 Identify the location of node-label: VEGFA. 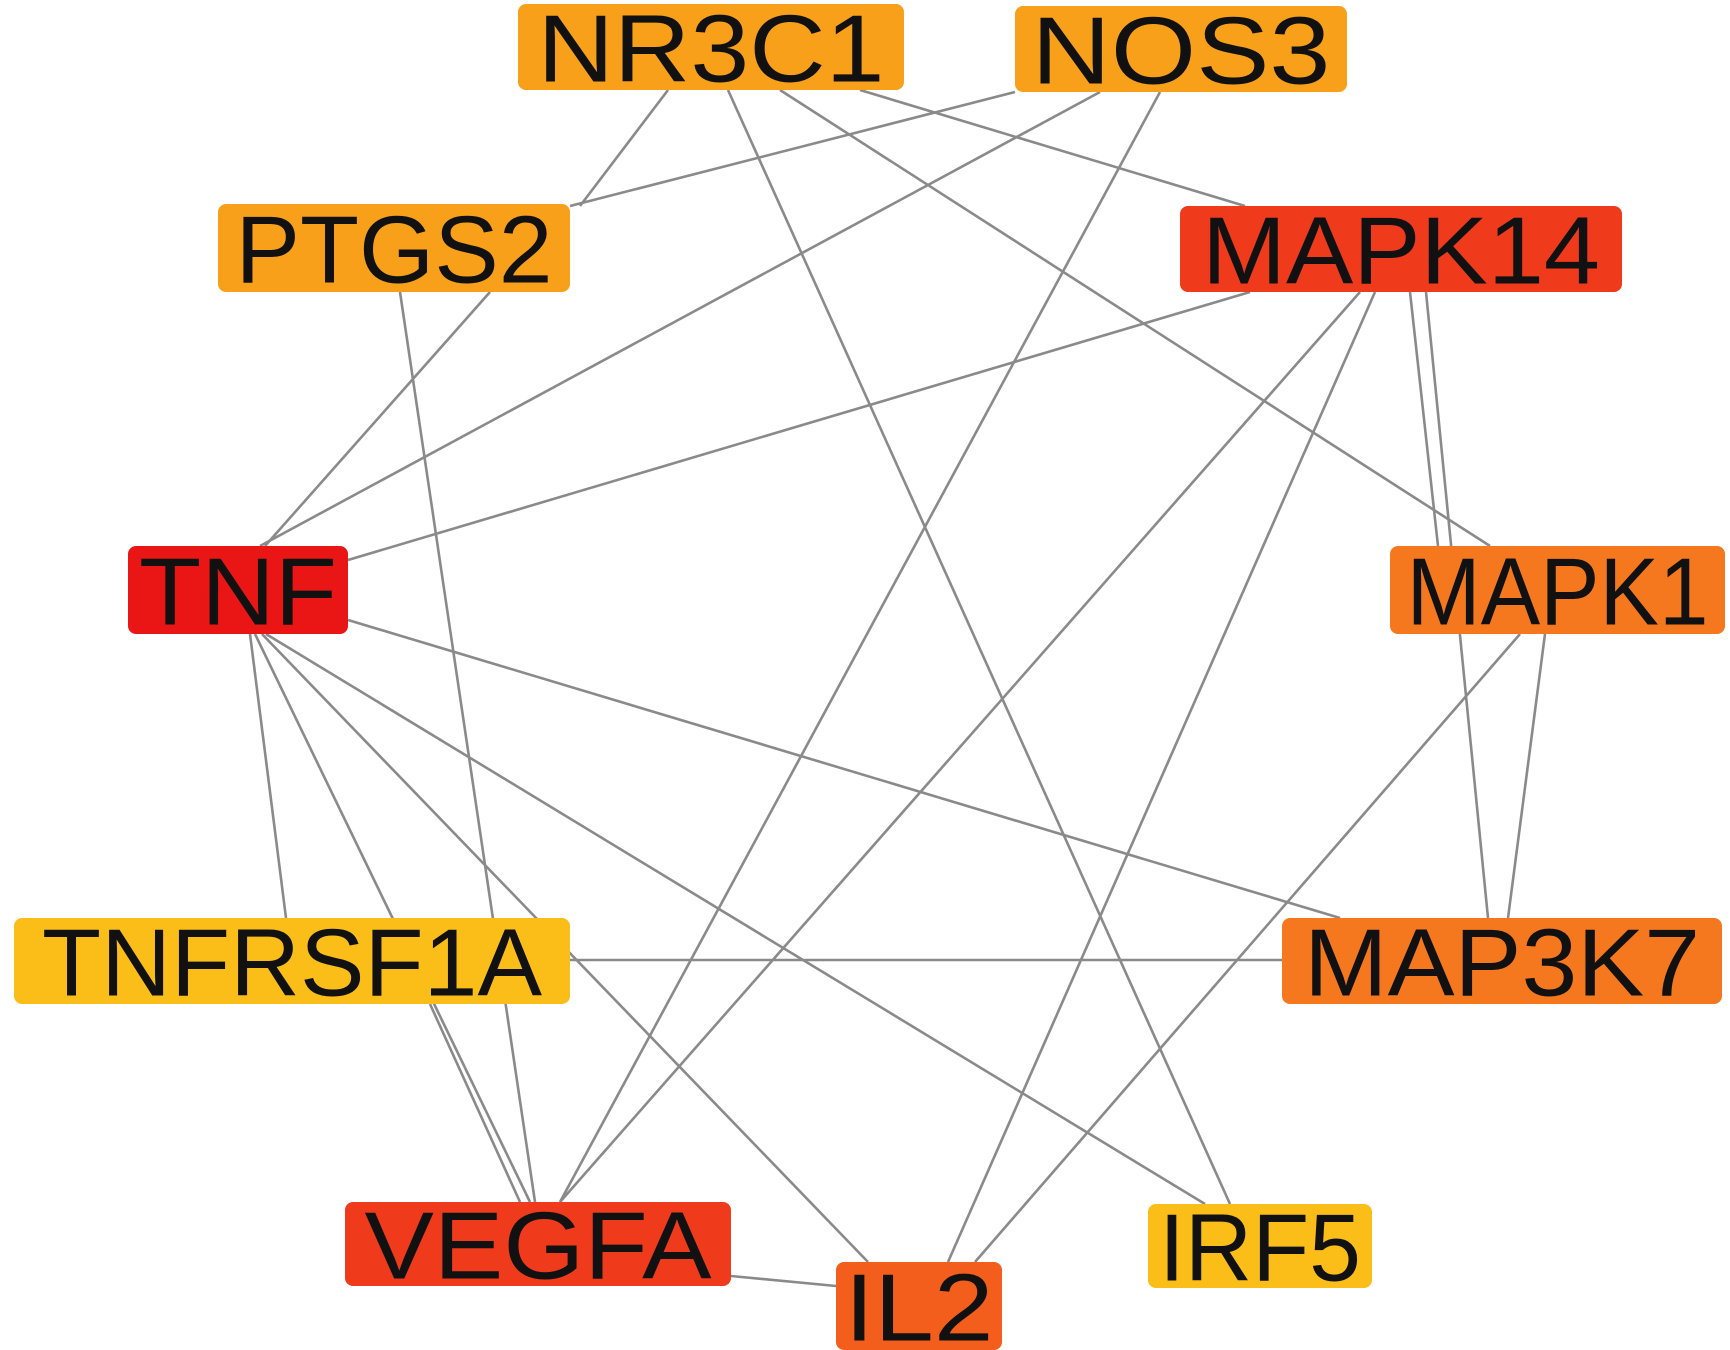
(538, 1246).